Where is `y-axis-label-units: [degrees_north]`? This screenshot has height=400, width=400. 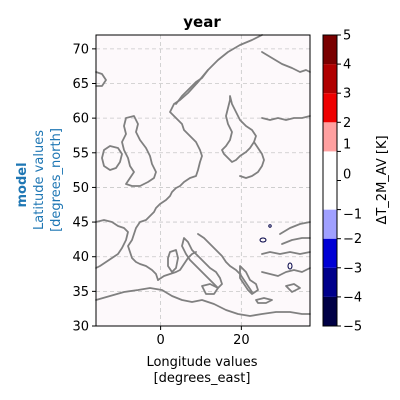
y-axis-label-units: [degrees_north] is located at coordinates (56, 180).